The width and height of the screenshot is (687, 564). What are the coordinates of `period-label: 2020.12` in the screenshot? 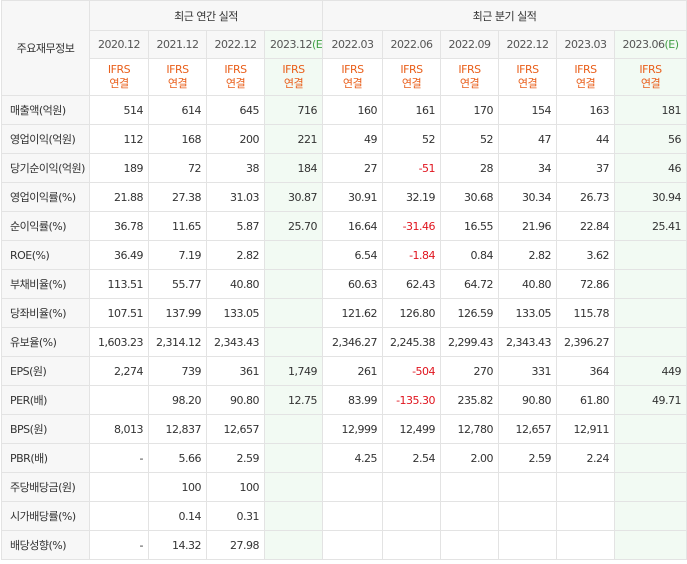 It's located at (119, 44).